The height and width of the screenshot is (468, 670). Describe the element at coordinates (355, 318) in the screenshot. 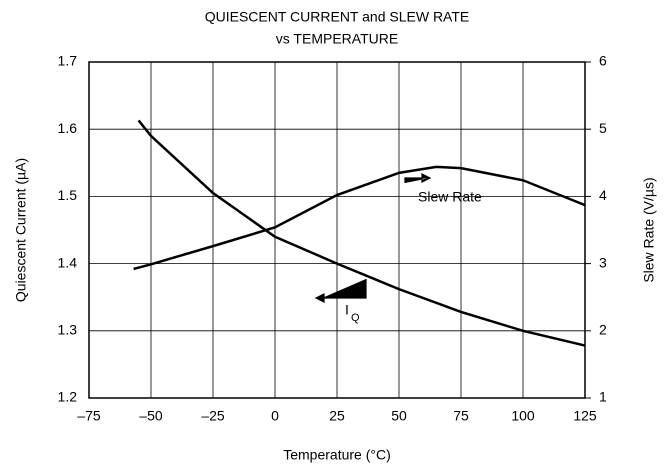

I see `annotation: Q` at that location.